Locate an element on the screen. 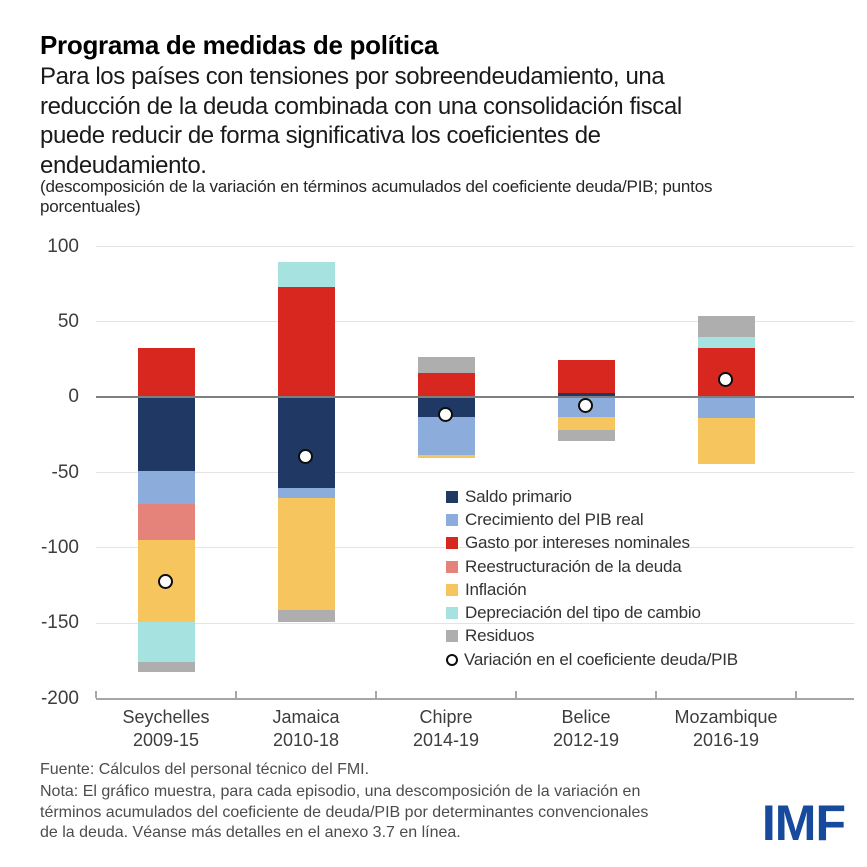 This screenshot has height=867, width=867. y-axis-tick-label: -200 is located at coordinates (59, 698).